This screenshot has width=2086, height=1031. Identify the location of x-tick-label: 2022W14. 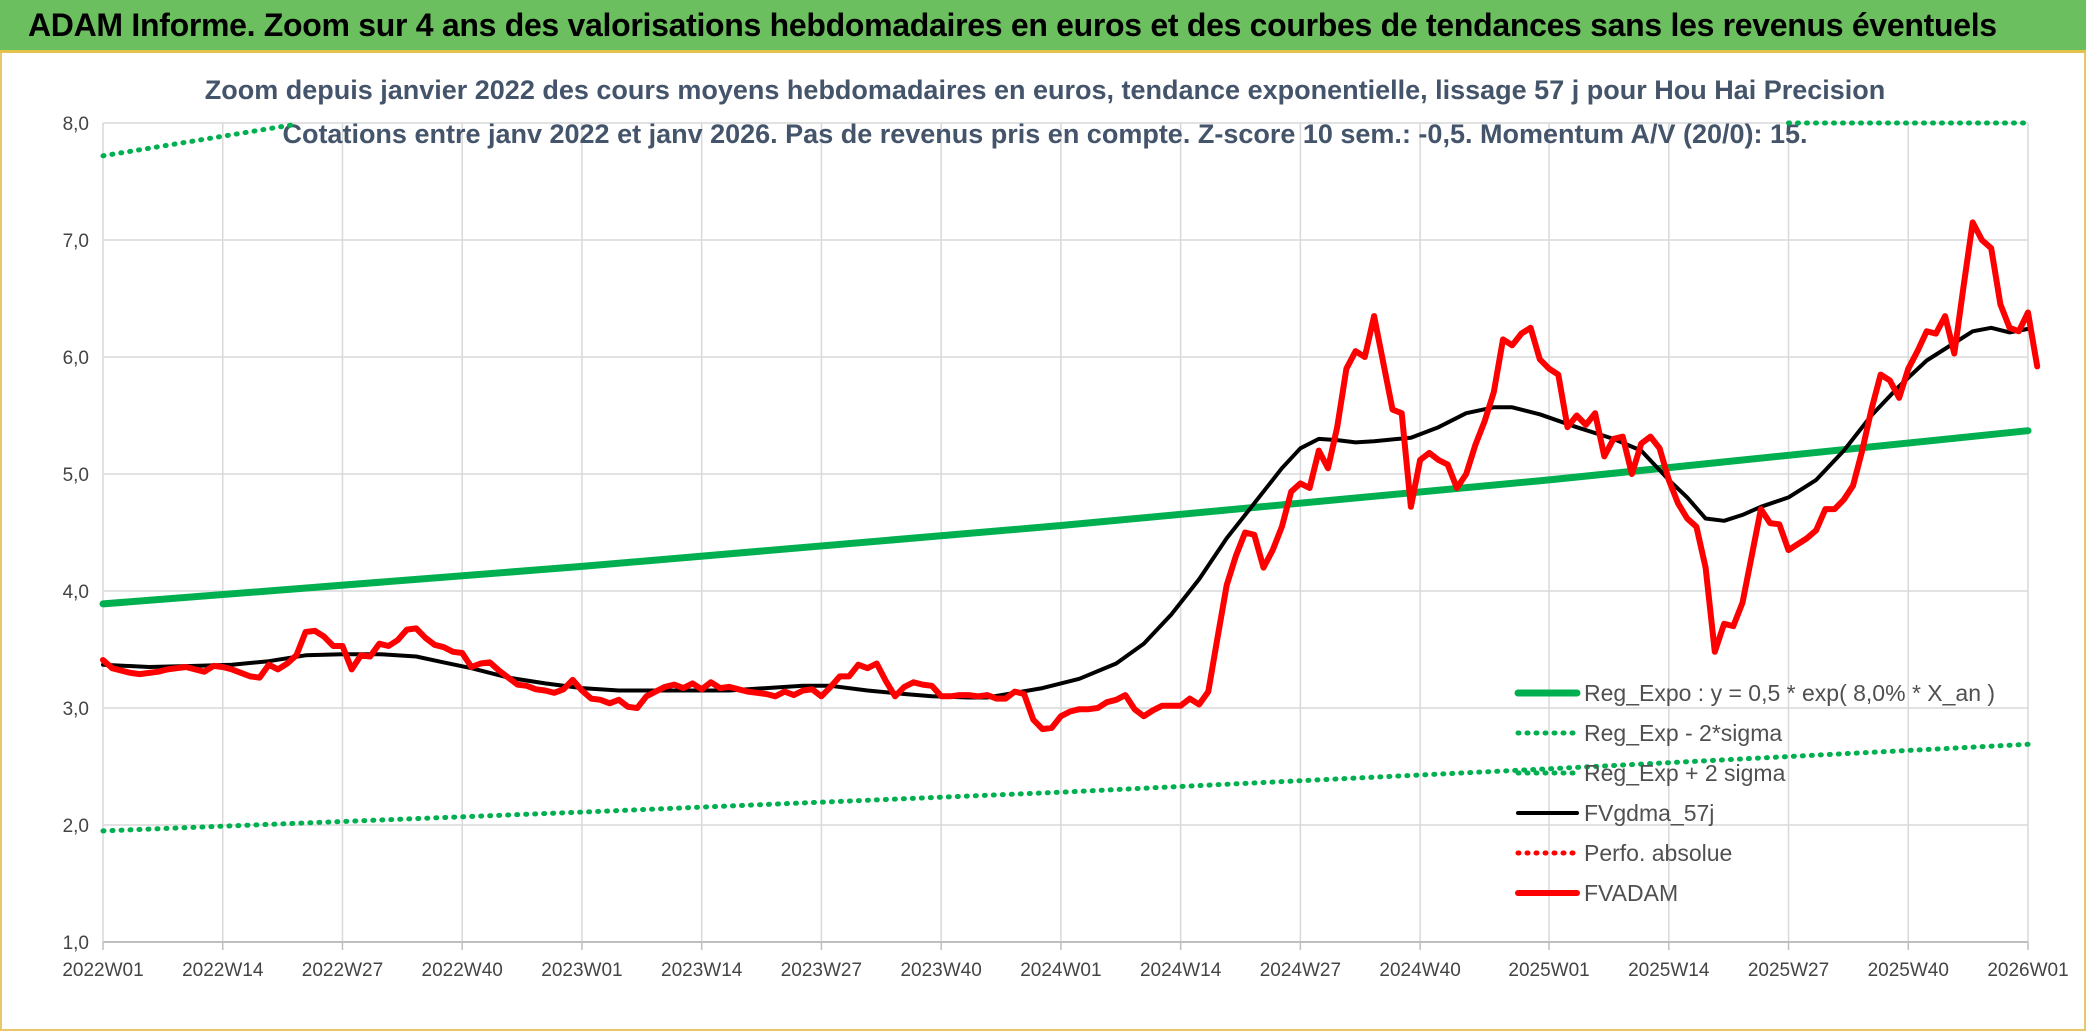
(223, 970).